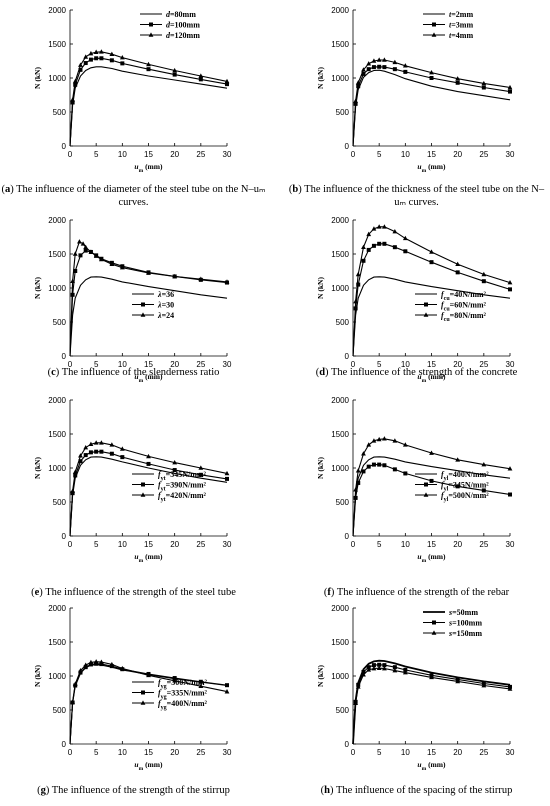 Image resolution: width=550 pixels, height=806 pixels. I want to click on legend-label: λ=30, so click(165, 305).